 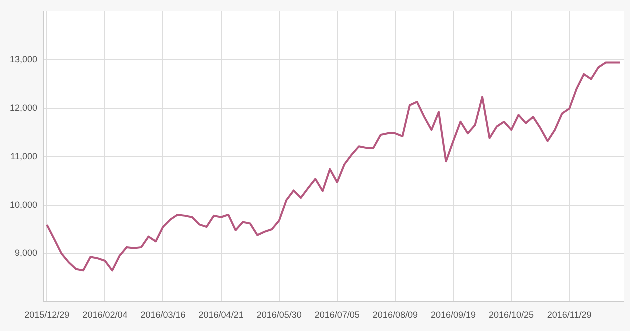 I want to click on x-tick-label: 2016/08/09, so click(x=395, y=315).